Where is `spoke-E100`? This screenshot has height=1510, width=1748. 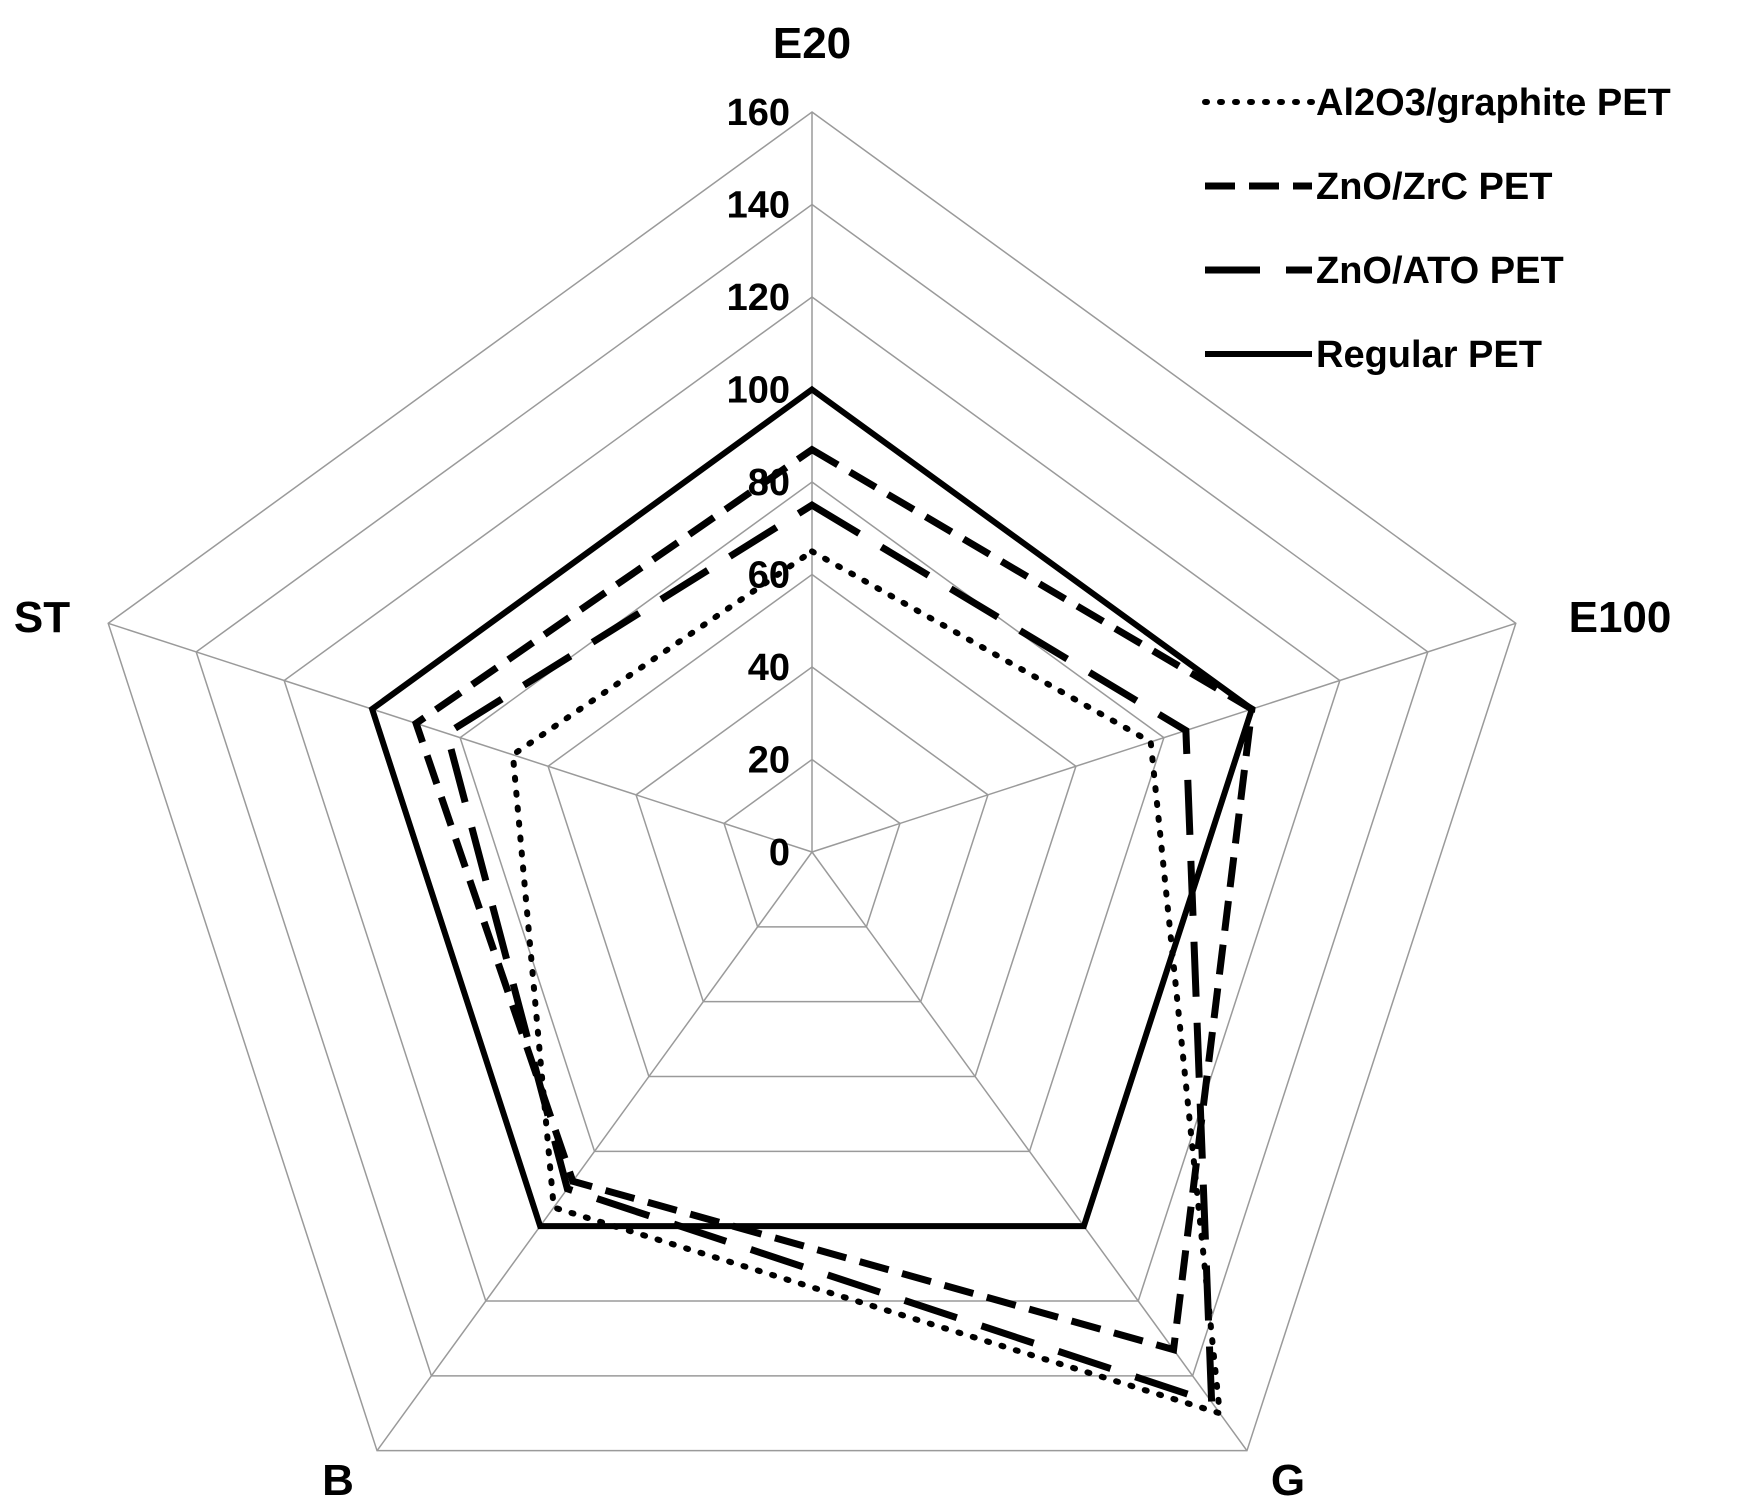
spoke-E100 is located at coordinates (1164, 737).